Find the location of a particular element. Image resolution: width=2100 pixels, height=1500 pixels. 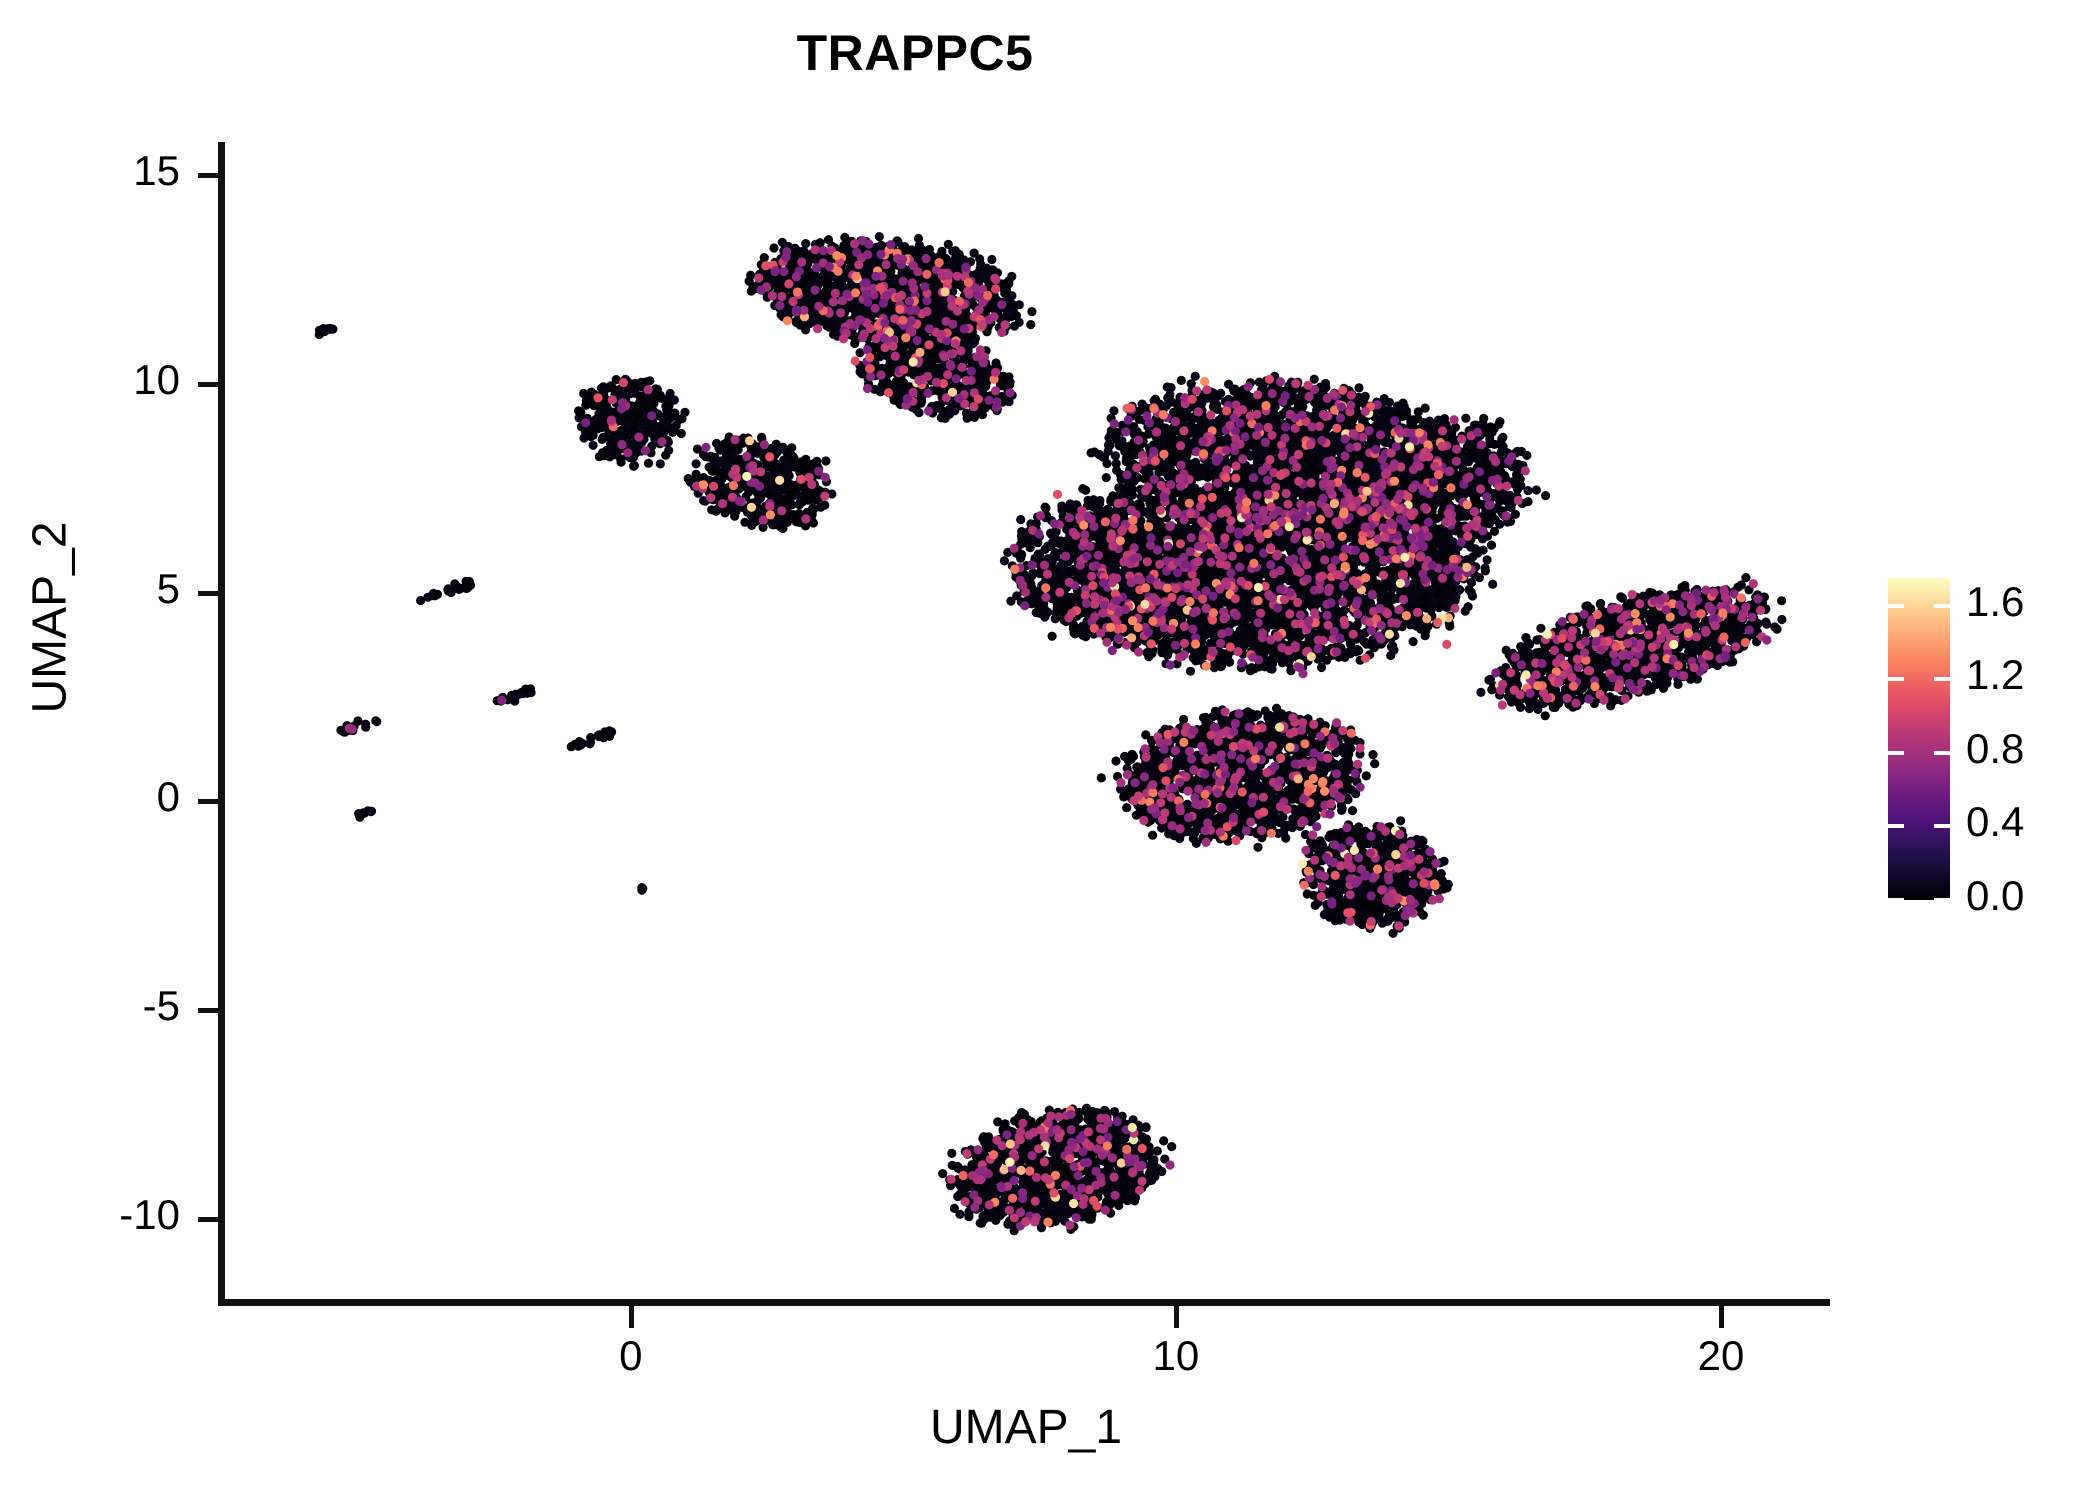

colorbar-tick-label: 0.8 is located at coordinates (1995, 748).